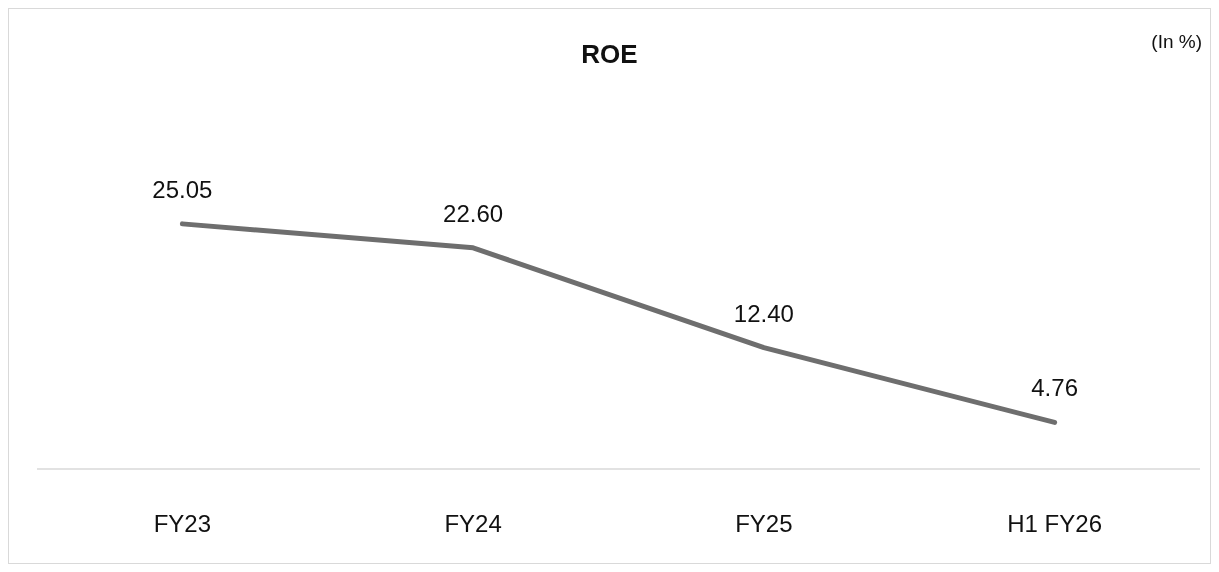 Image resolution: width=1219 pixels, height=572 pixels. What do you see at coordinates (182, 189) in the screenshot?
I see `data-label: 25.05` at bounding box center [182, 189].